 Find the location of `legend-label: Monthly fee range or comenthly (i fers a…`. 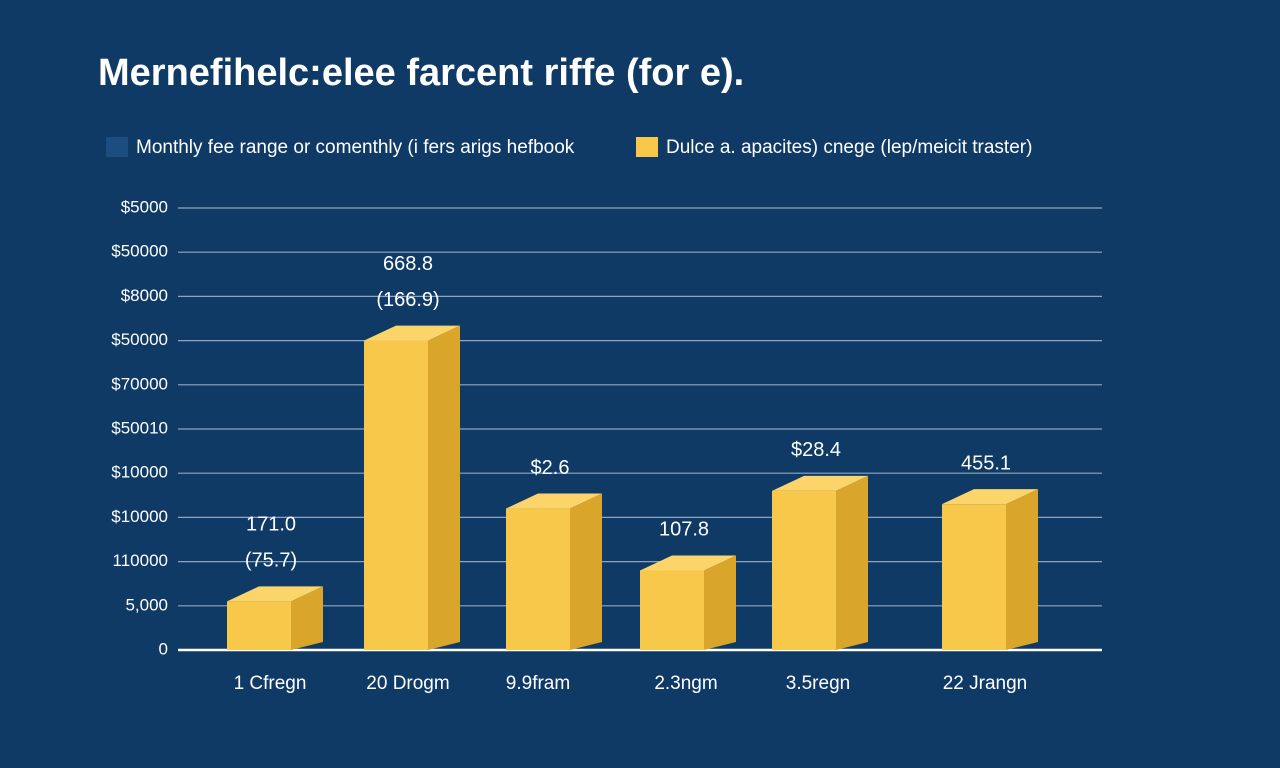

legend-label: Monthly fee range or comenthly (i fers a… is located at coordinates (355, 147).